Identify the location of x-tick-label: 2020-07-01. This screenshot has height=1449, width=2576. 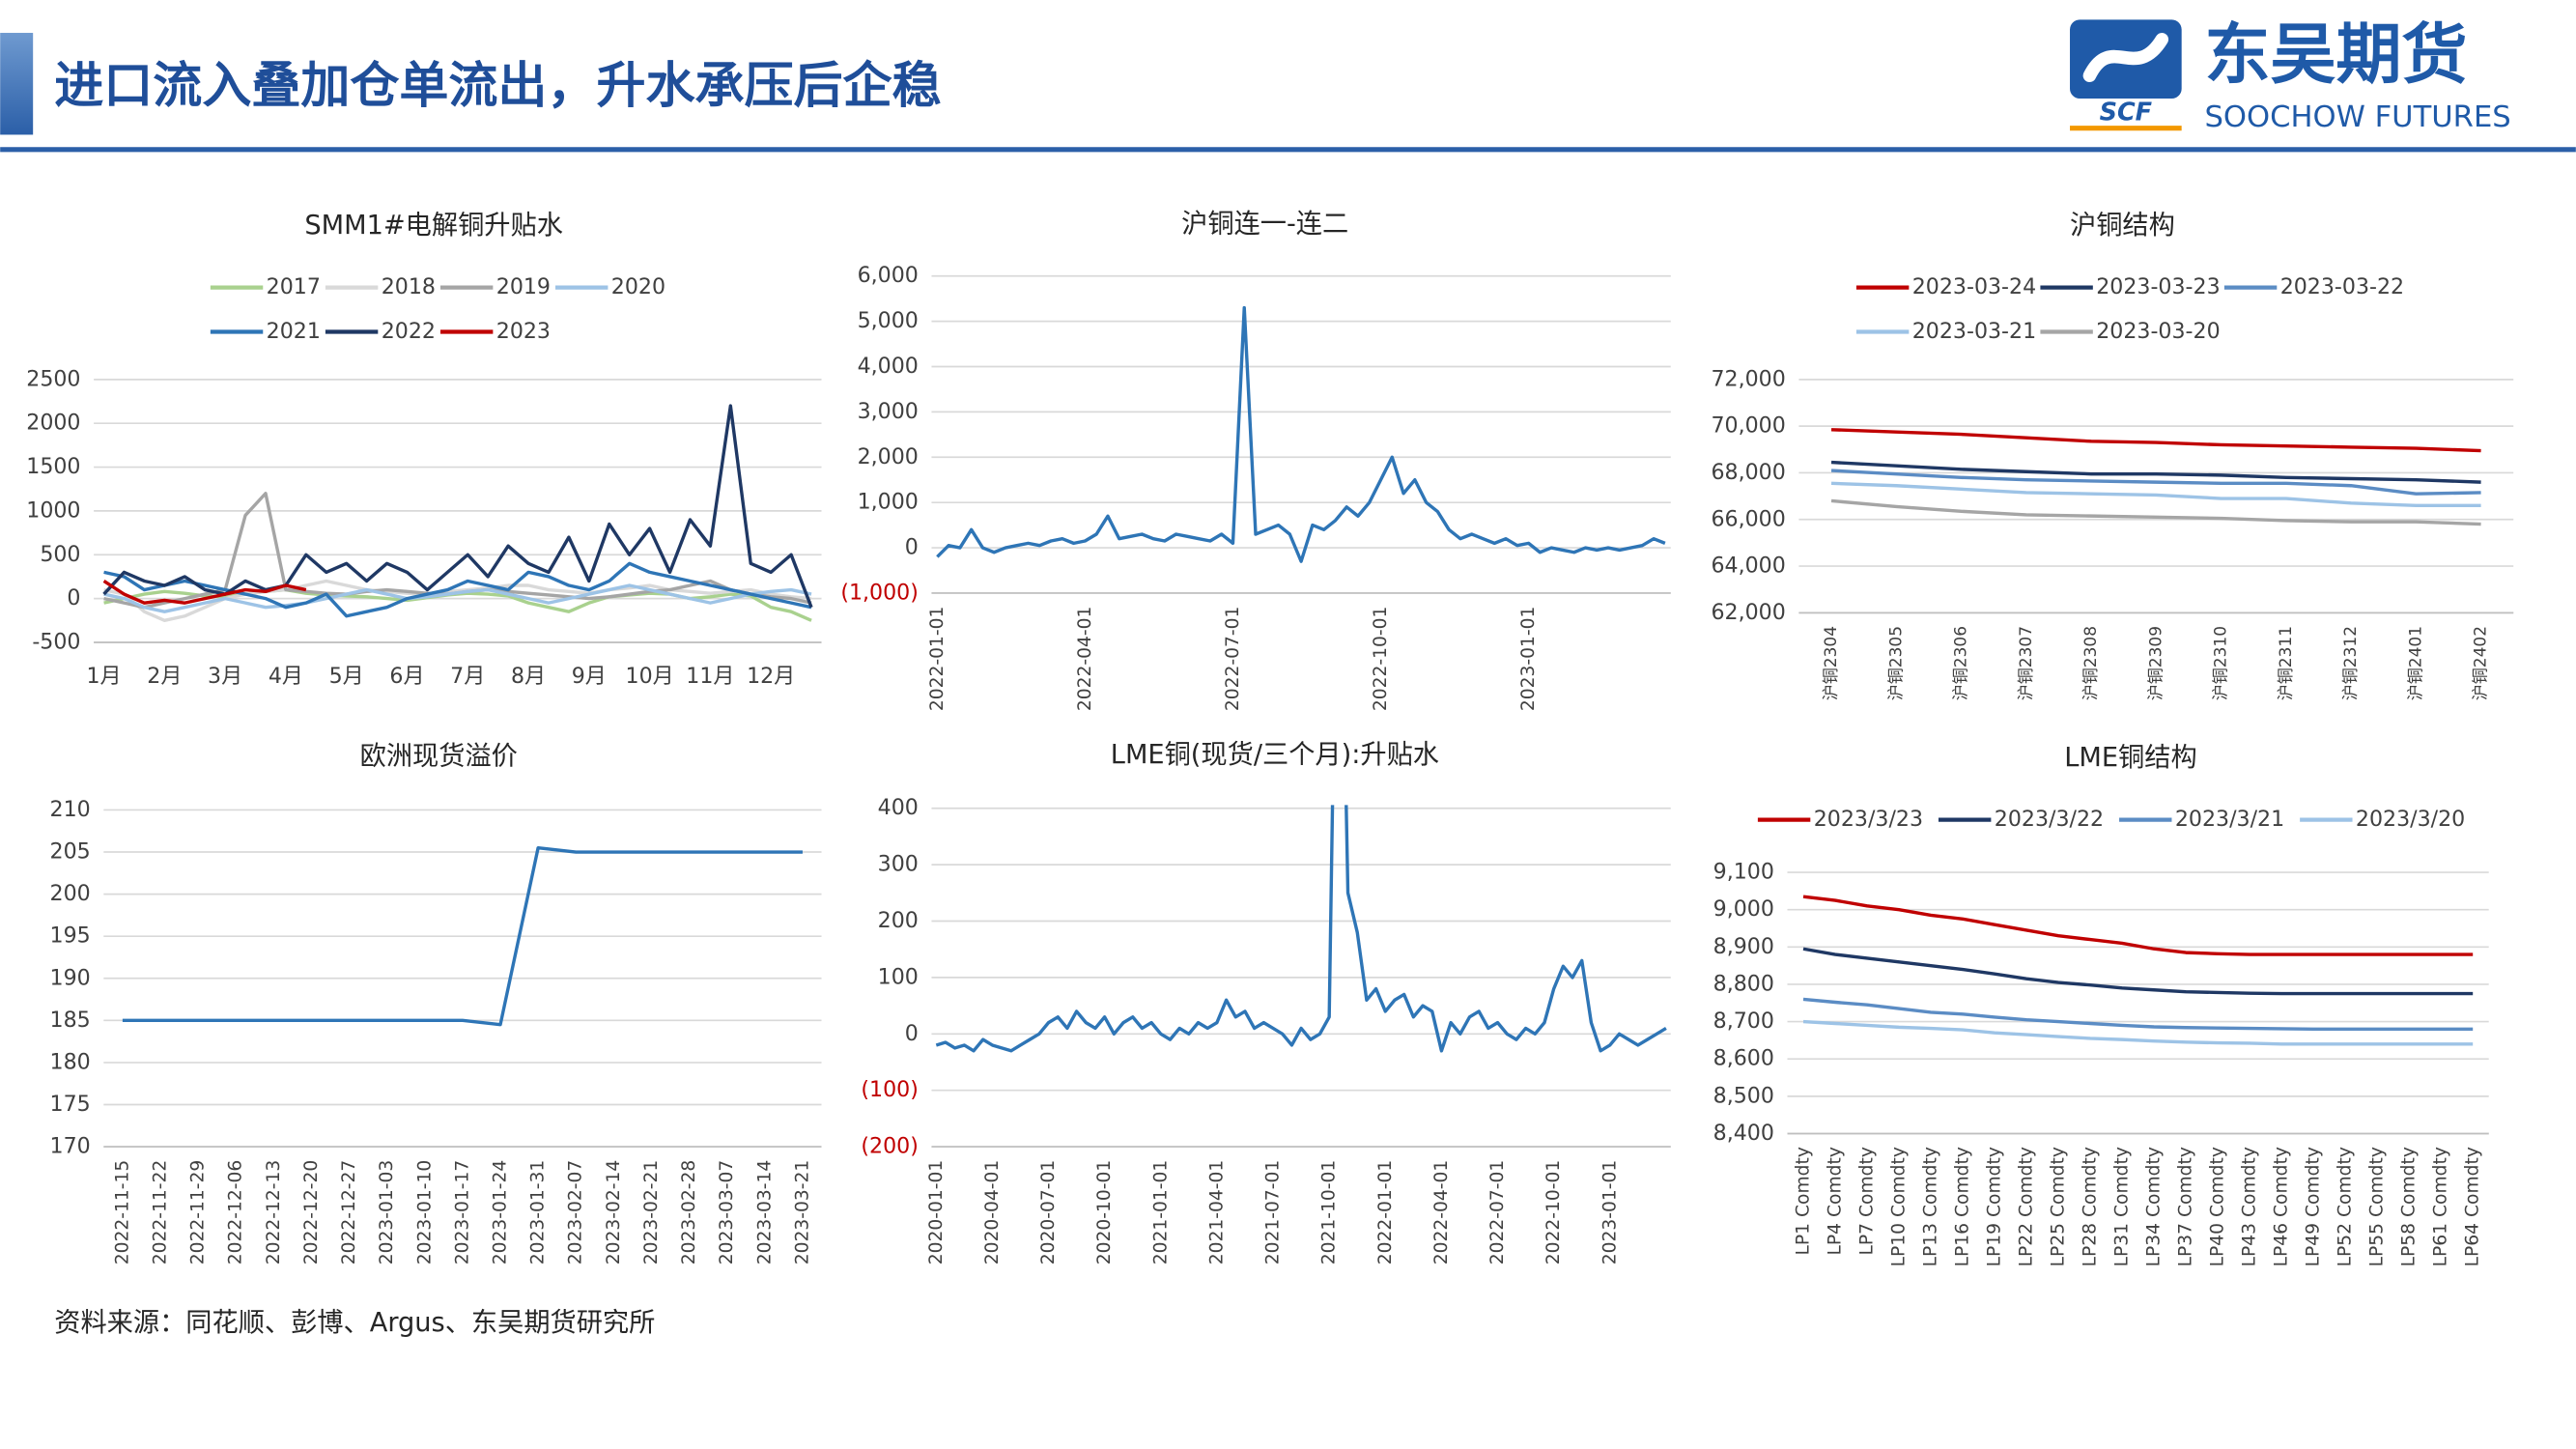
(1048, 1212).